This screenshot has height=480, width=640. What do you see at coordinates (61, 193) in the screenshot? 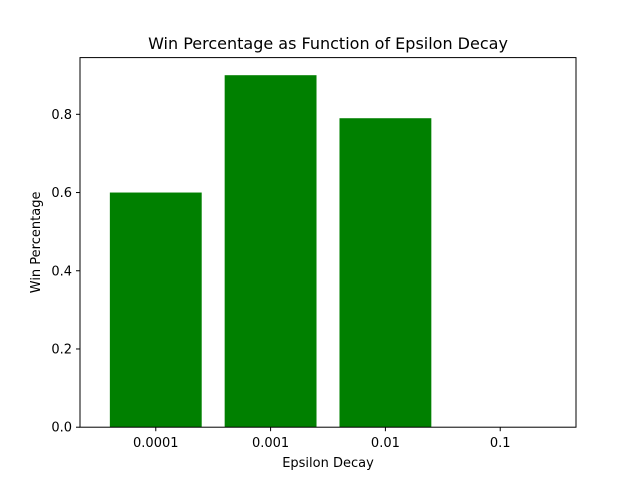
I see `y-tick-label: 0.6` at bounding box center [61, 193].